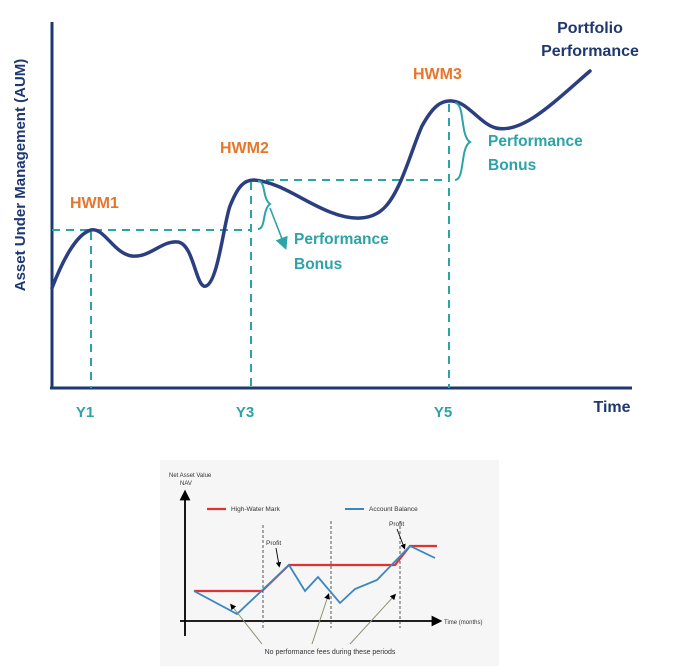  I want to click on chart-title-line1: Portfolio, so click(590, 28).